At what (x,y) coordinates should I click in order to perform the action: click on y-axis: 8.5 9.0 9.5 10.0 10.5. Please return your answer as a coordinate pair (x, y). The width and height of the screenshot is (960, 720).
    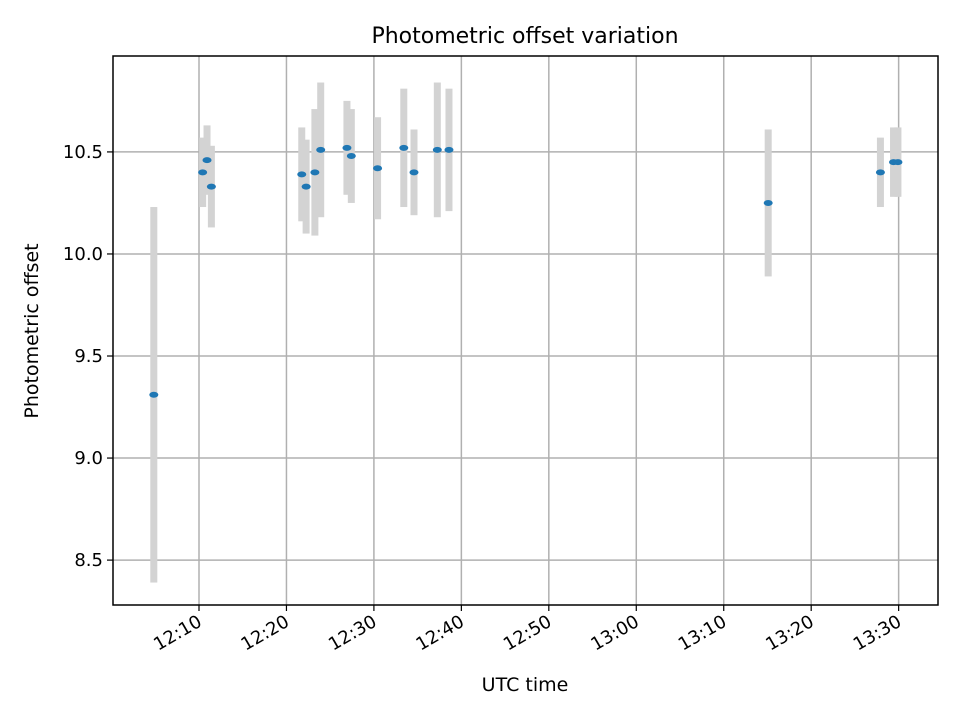
    Looking at the image, I should click on (88, 356).